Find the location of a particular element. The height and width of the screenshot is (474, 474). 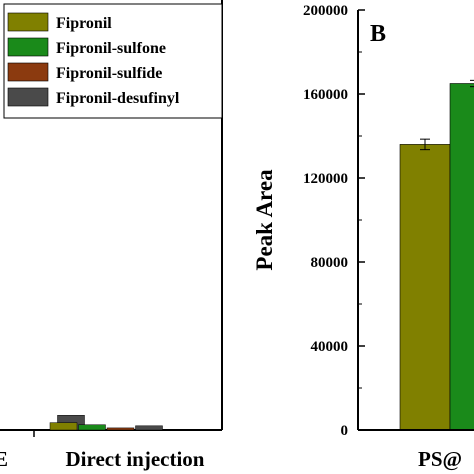

y-tick-label: 120000 is located at coordinates (325, 179).